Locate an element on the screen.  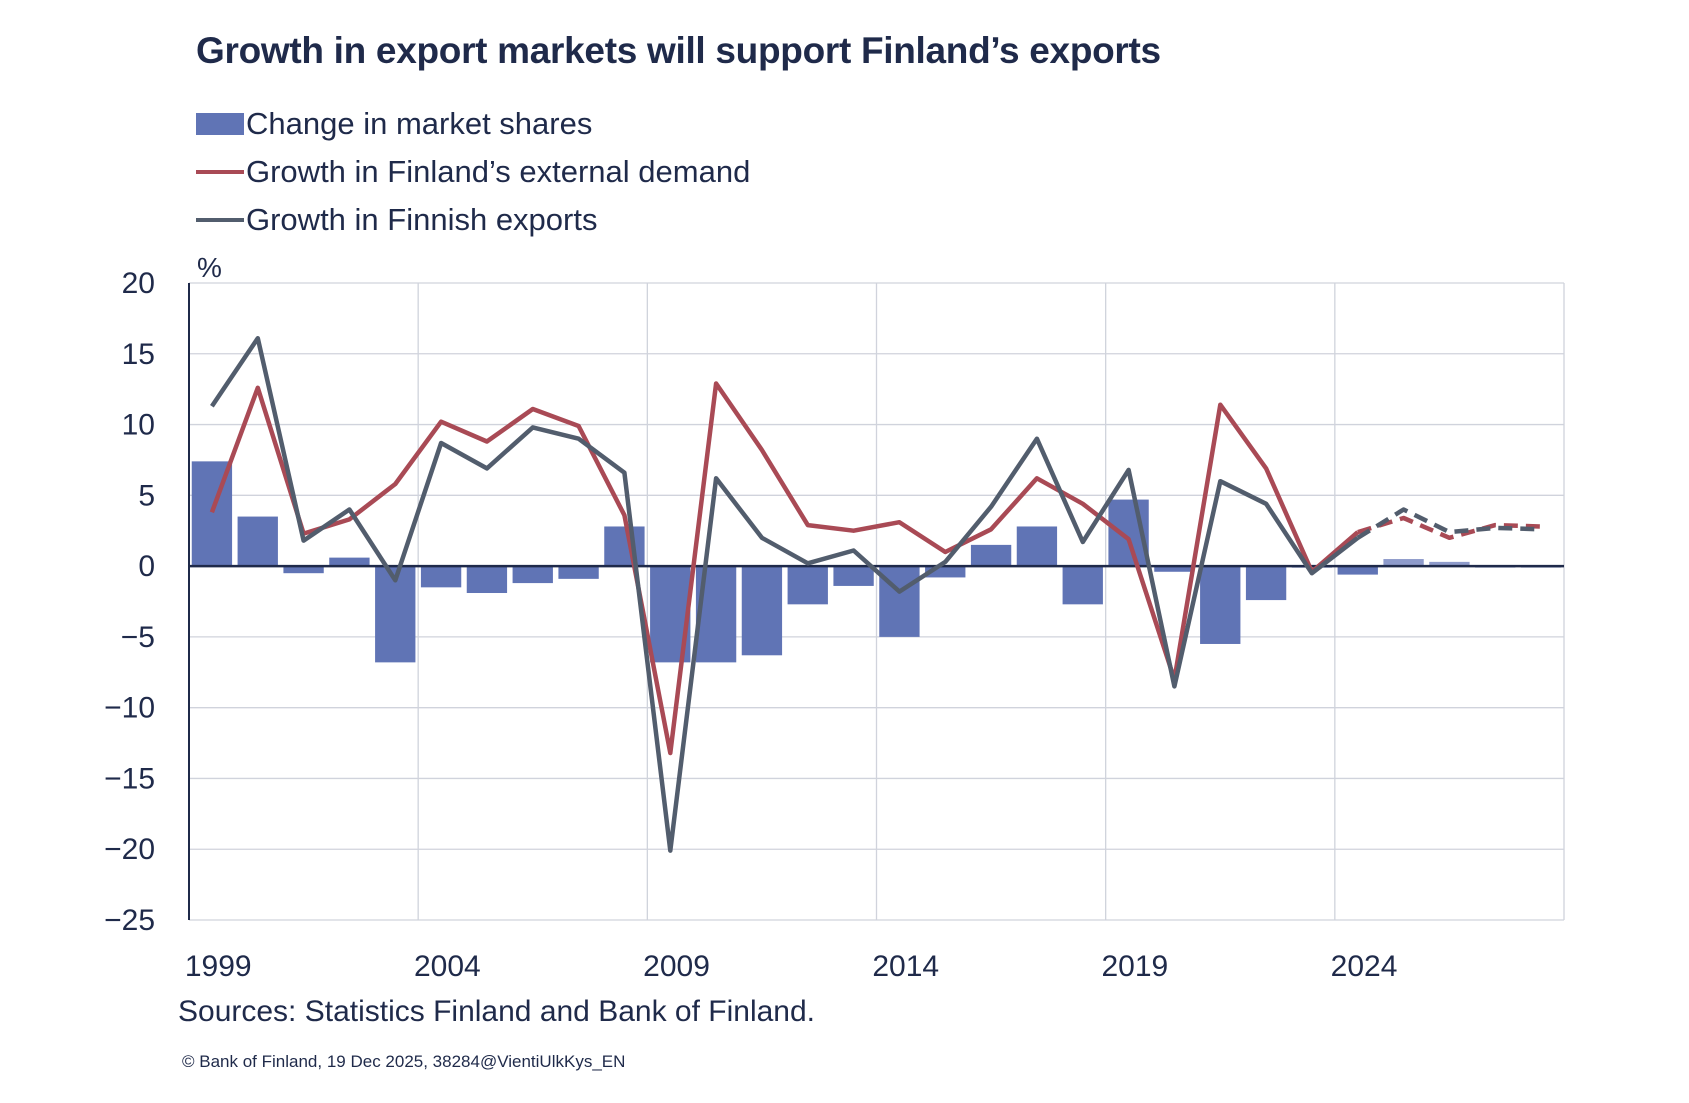
y-tick-label: −25 is located at coordinates (129, 920).